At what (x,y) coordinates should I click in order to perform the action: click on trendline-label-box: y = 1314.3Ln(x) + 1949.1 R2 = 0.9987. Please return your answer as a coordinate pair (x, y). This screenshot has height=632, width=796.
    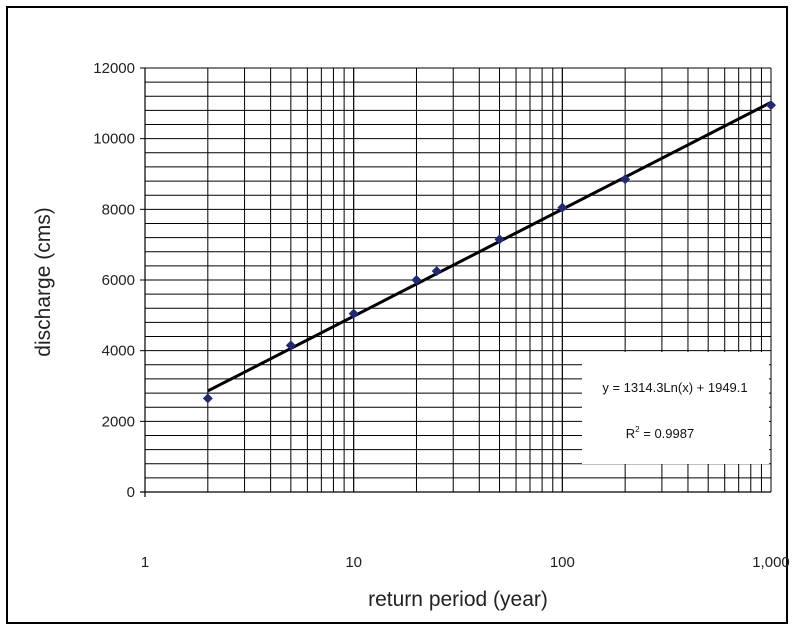
    Looking at the image, I should click on (675, 408).